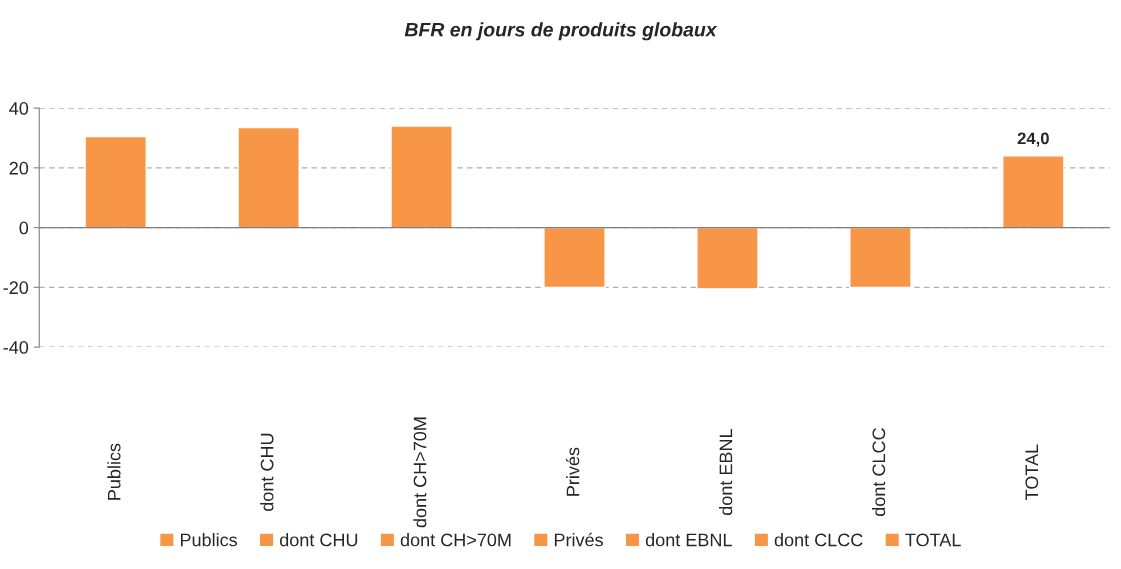 This screenshot has width=1121, height=569. I want to click on x-tick-label: dont CLCC, so click(878, 472).